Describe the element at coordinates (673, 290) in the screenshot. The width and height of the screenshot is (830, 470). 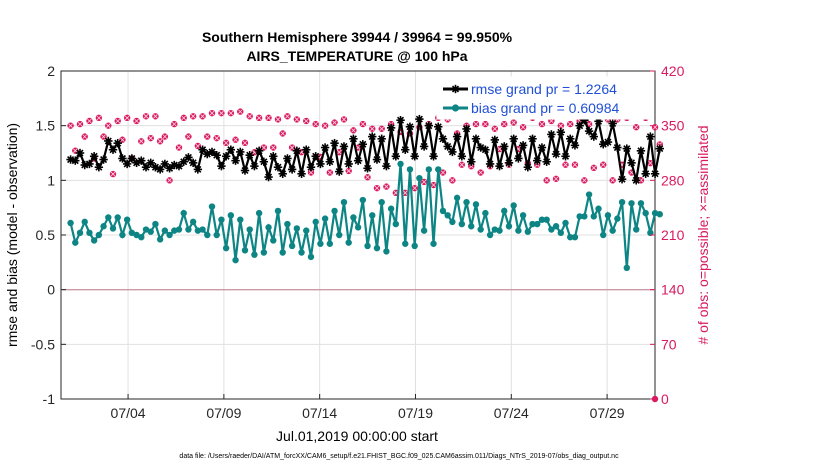
I see `right-tick-label-4: 140` at that location.